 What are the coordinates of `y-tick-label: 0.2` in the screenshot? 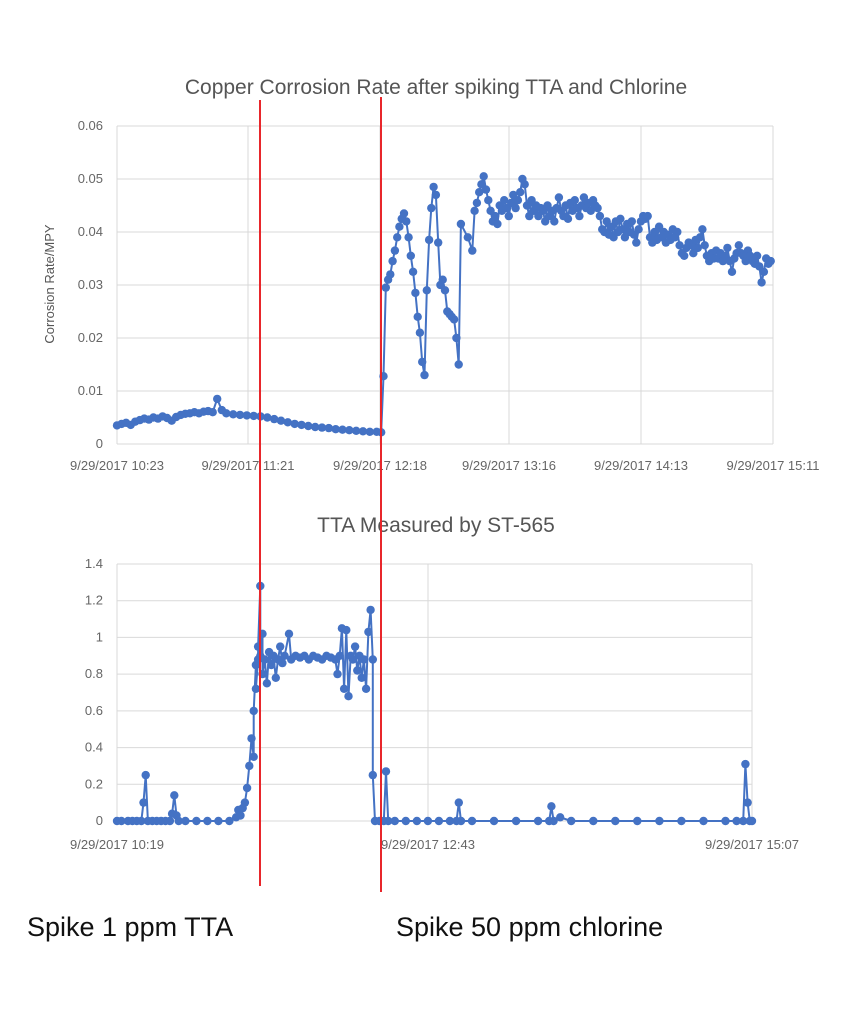 It's located at (94, 783).